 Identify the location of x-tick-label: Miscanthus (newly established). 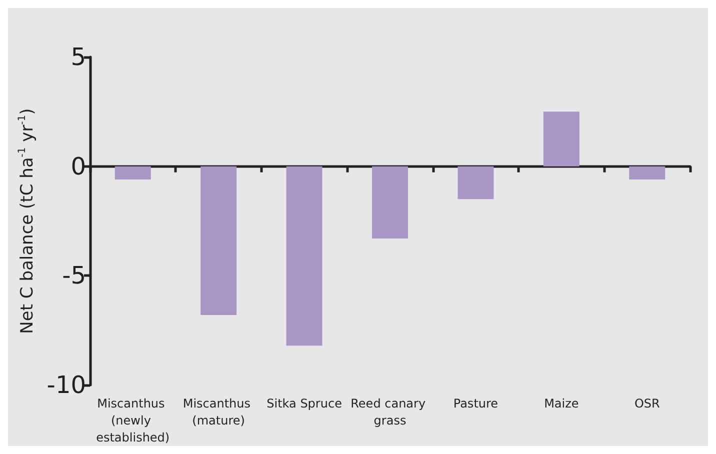
(133, 420).